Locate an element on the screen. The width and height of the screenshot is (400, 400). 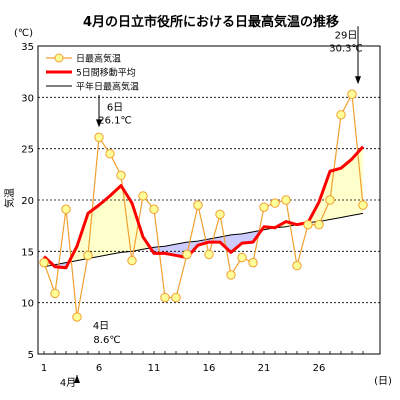
annotation-day: 6日 is located at coordinates (115, 107).